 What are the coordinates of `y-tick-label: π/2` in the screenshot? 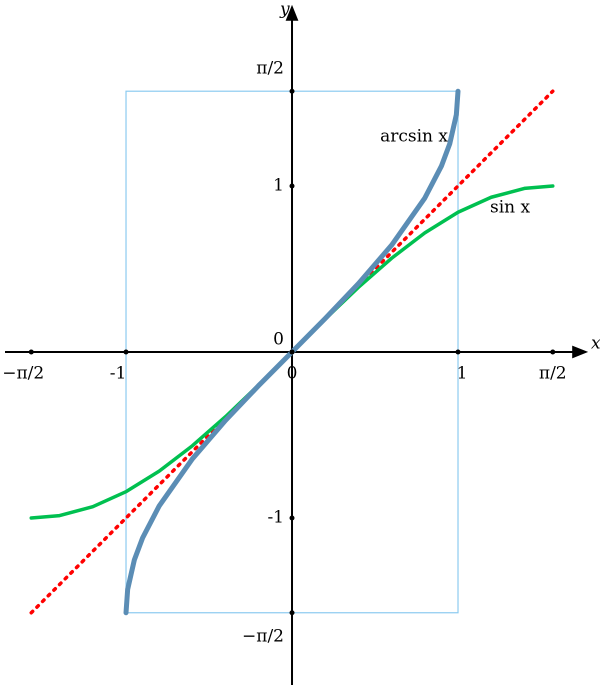 It's located at (270, 69).